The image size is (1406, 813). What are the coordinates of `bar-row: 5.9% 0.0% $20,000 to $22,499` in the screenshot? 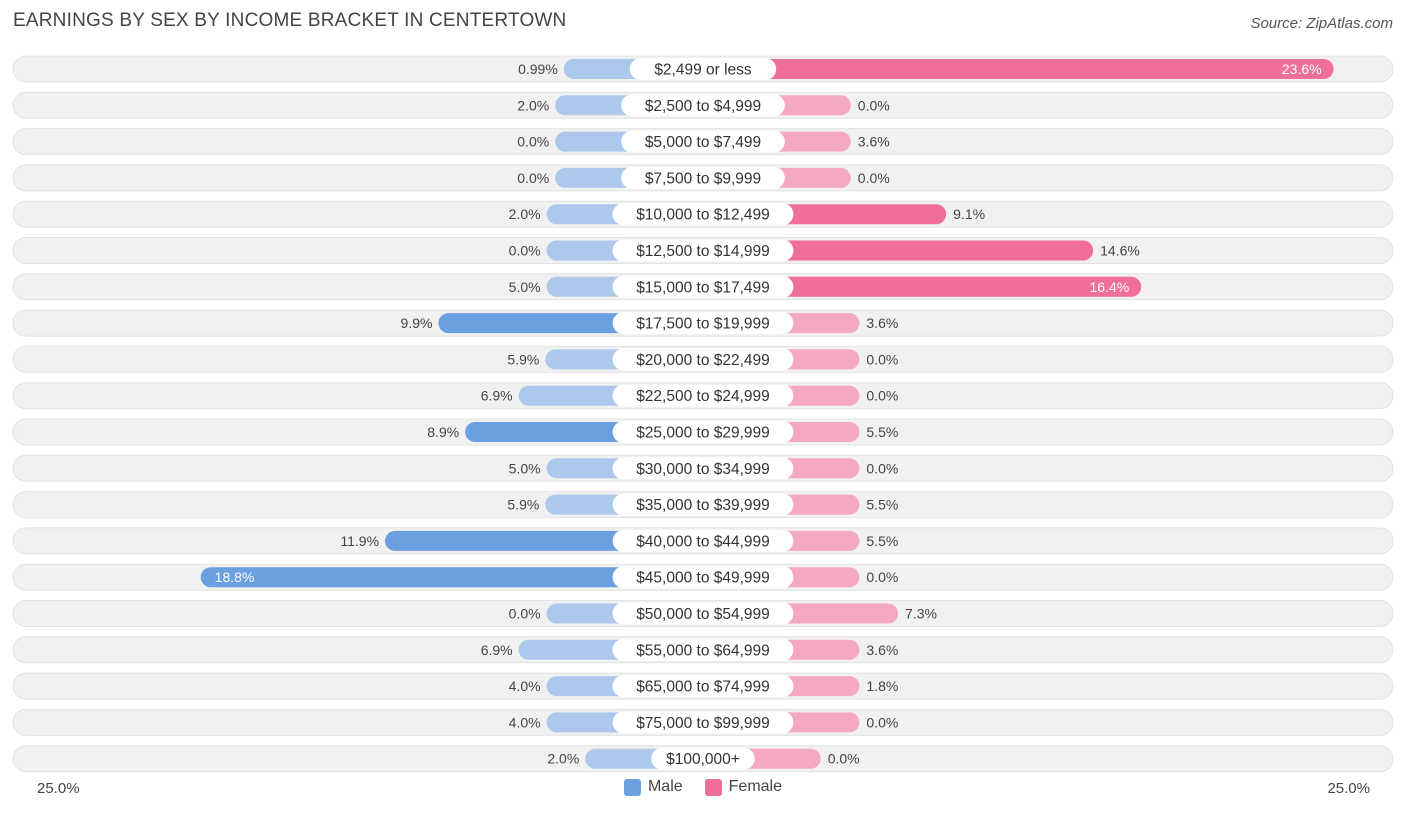 It's located at (703, 359).